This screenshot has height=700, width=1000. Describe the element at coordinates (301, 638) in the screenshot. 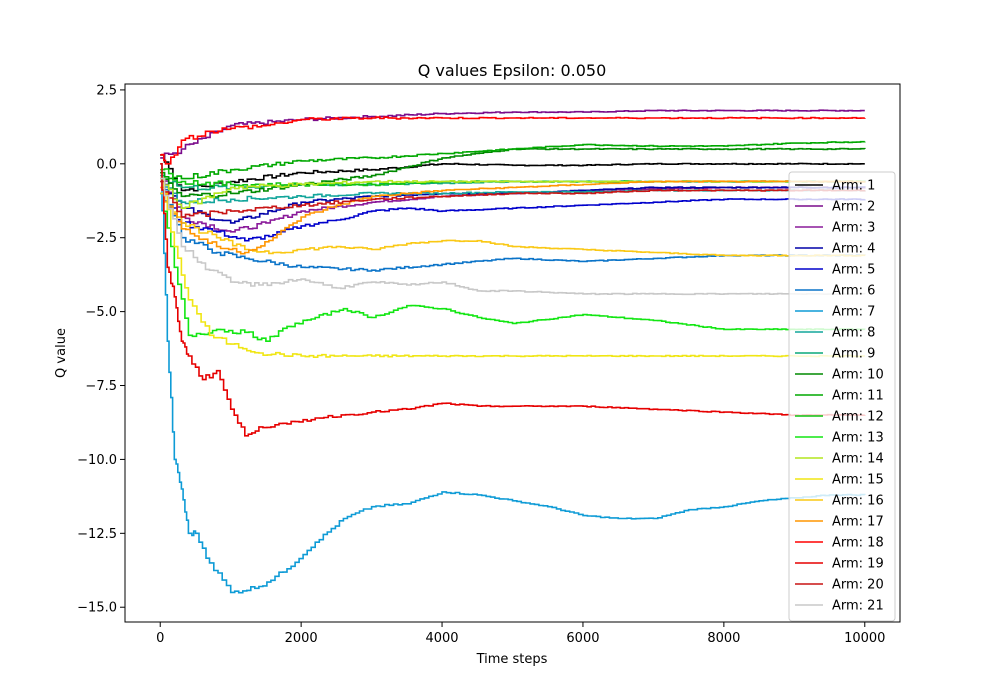

I see `x-tick-label: 2000` at that location.